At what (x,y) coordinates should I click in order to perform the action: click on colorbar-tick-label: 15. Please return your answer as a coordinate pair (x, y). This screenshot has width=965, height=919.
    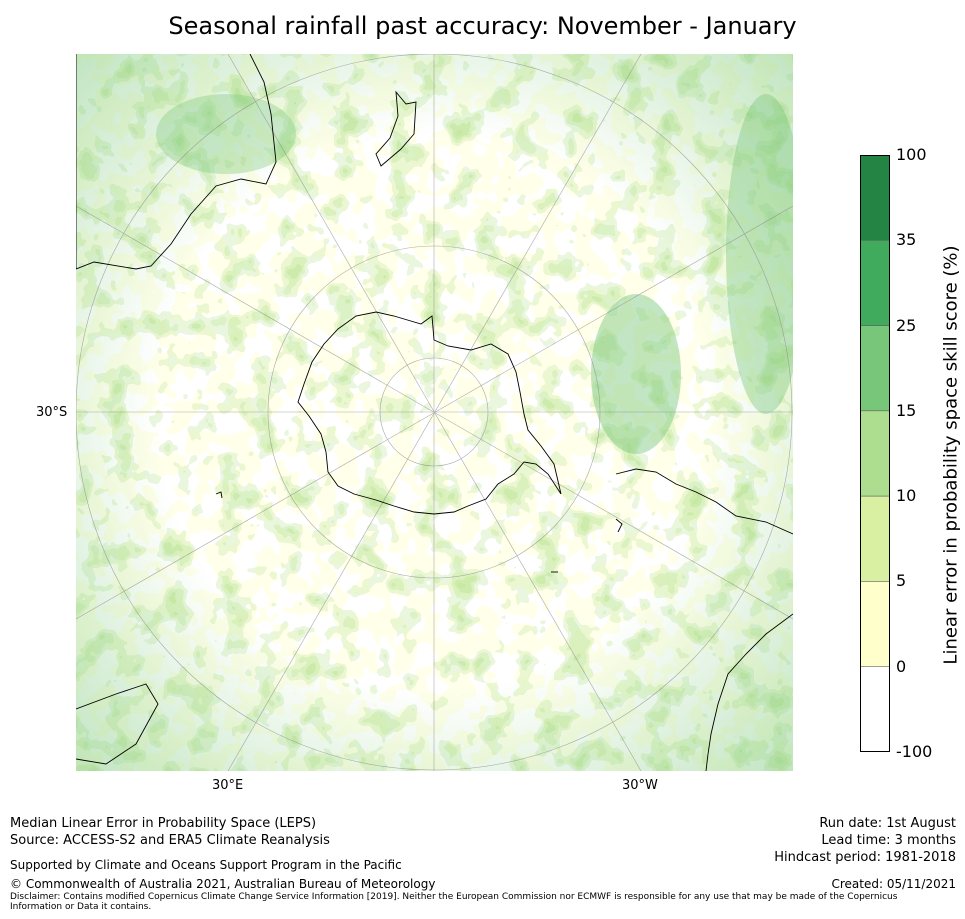
    Looking at the image, I should click on (906, 410).